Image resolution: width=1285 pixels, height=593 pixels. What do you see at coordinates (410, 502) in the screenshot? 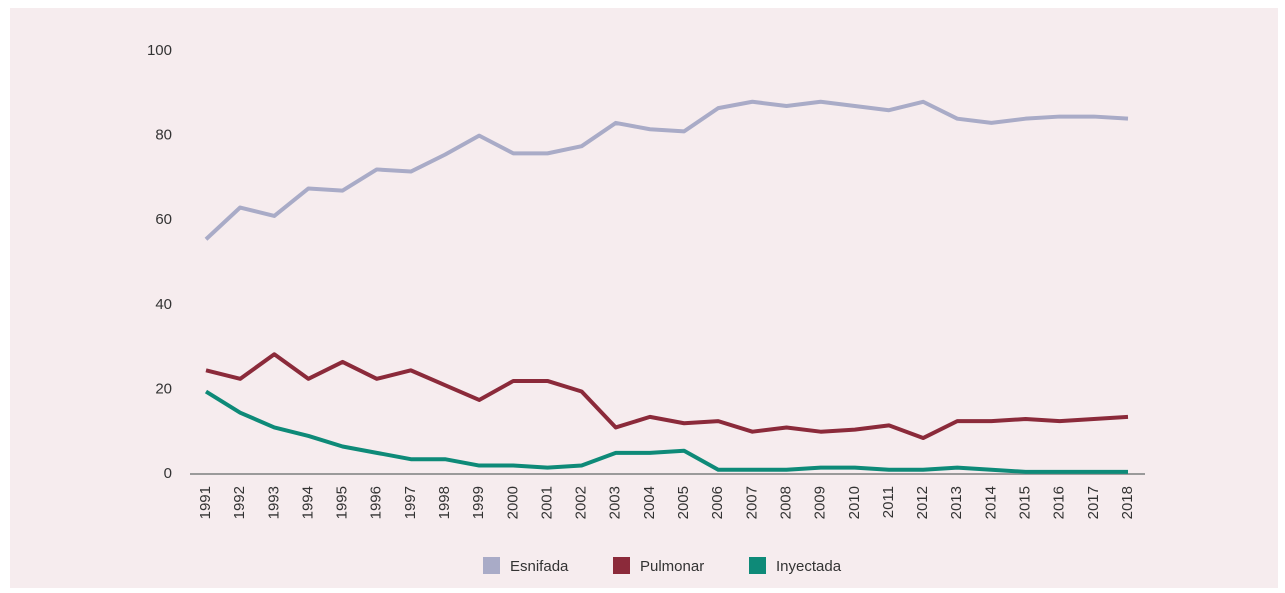
I see `x-tick-label: 1997` at bounding box center [410, 502].